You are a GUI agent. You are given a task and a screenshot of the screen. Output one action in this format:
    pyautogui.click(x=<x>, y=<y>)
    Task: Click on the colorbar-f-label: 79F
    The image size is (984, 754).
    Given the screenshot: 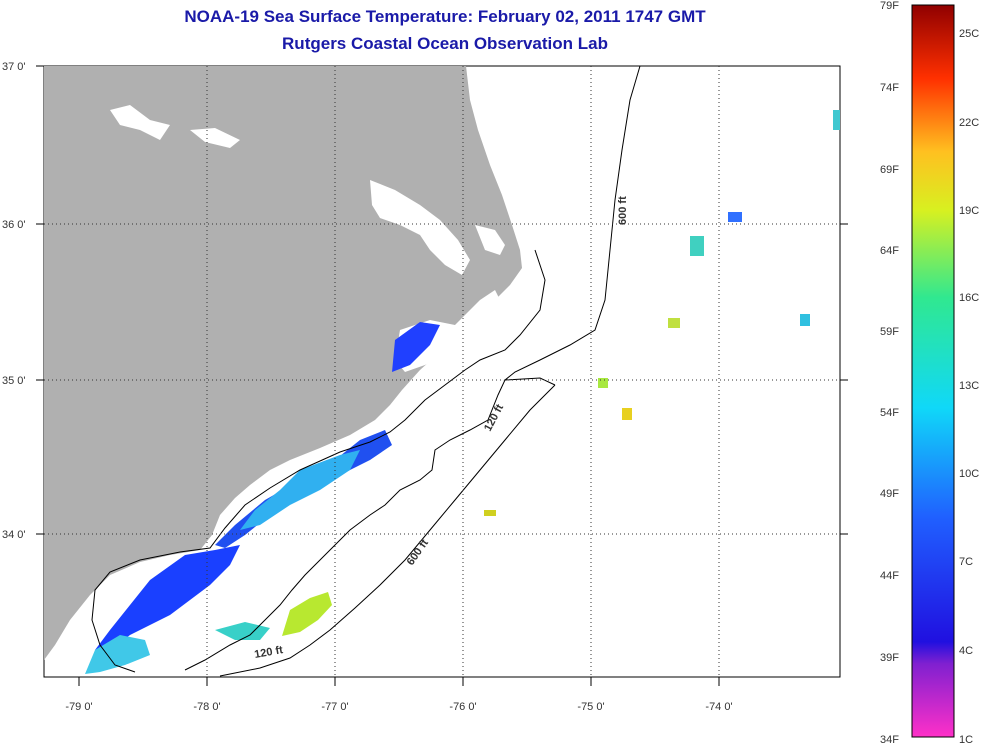 What is the action you would take?
    pyautogui.click(x=889, y=6)
    